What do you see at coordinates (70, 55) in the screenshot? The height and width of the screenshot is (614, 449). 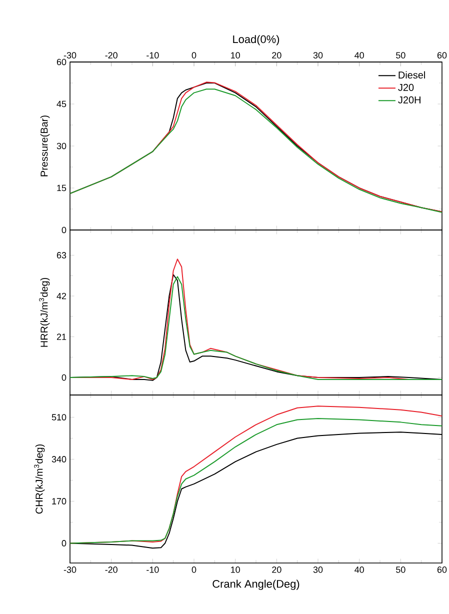 I see `x2-tick-label: -30` at bounding box center [70, 55].